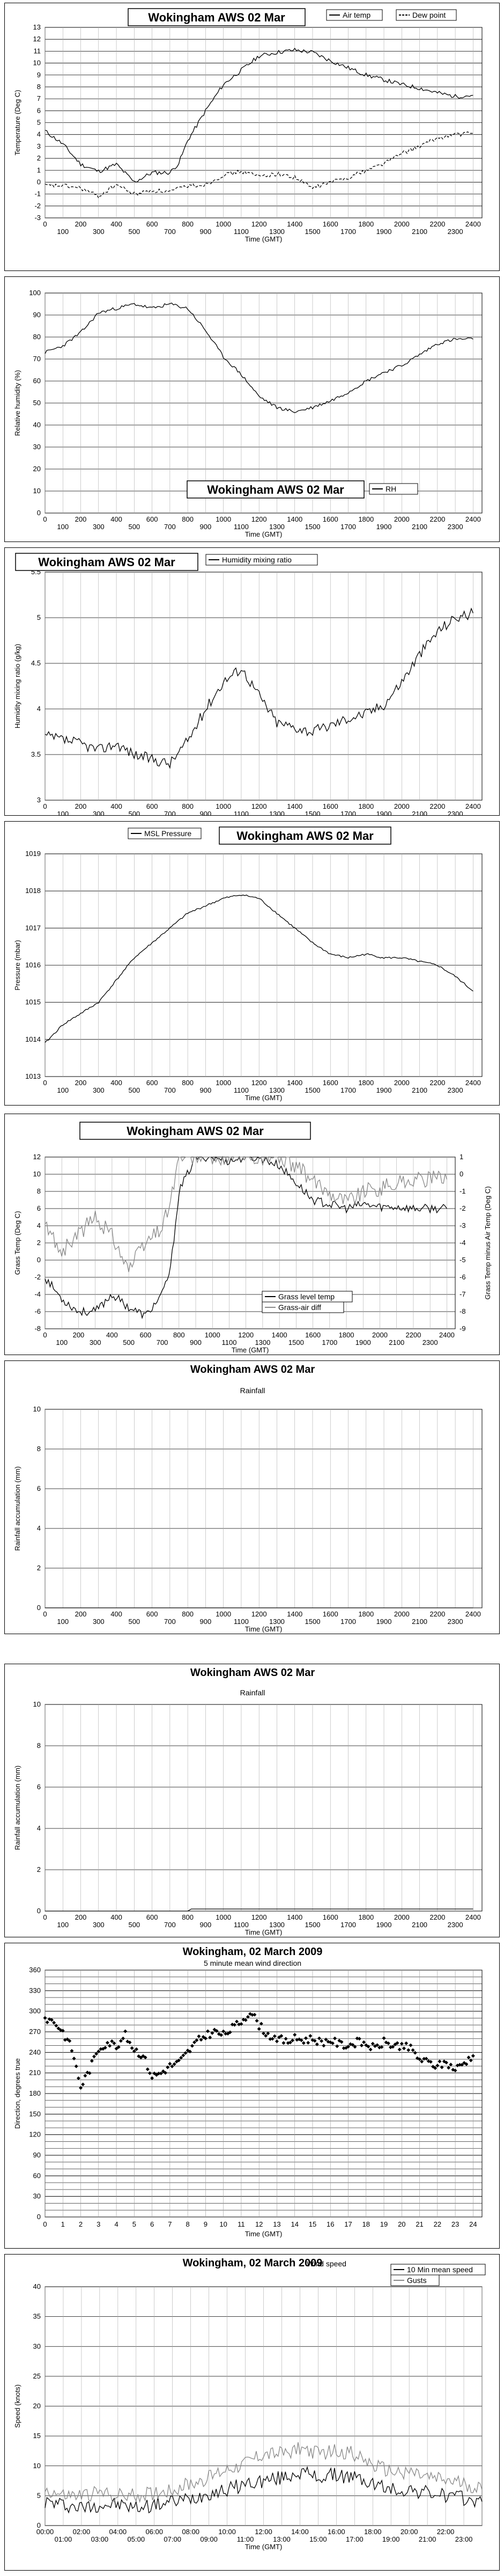  I want to click on x-tick-label: 1900, so click(384, 812).